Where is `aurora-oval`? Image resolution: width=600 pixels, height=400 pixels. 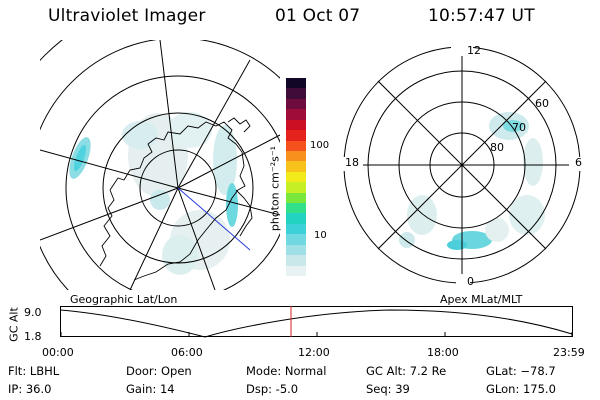 aurora-oval is located at coordinates (472, 181).